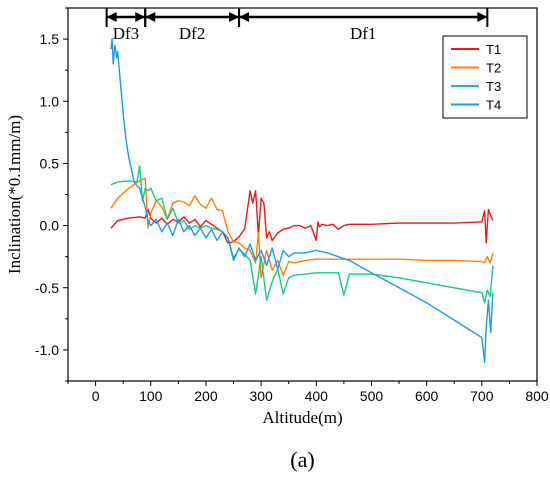 The width and height of the screenshot is (550, 479). What do you see at coordinates (50, 39) in the screenshot?
I see `y-tick-label: 1.5` at bounding box center [50, 39].